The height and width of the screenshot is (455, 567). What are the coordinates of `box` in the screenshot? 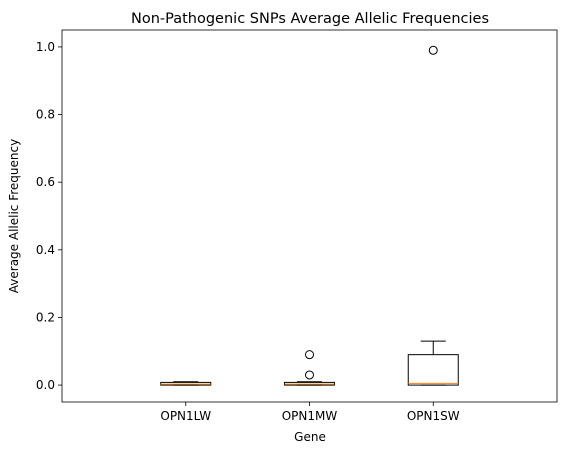 It's located at (433, 370).